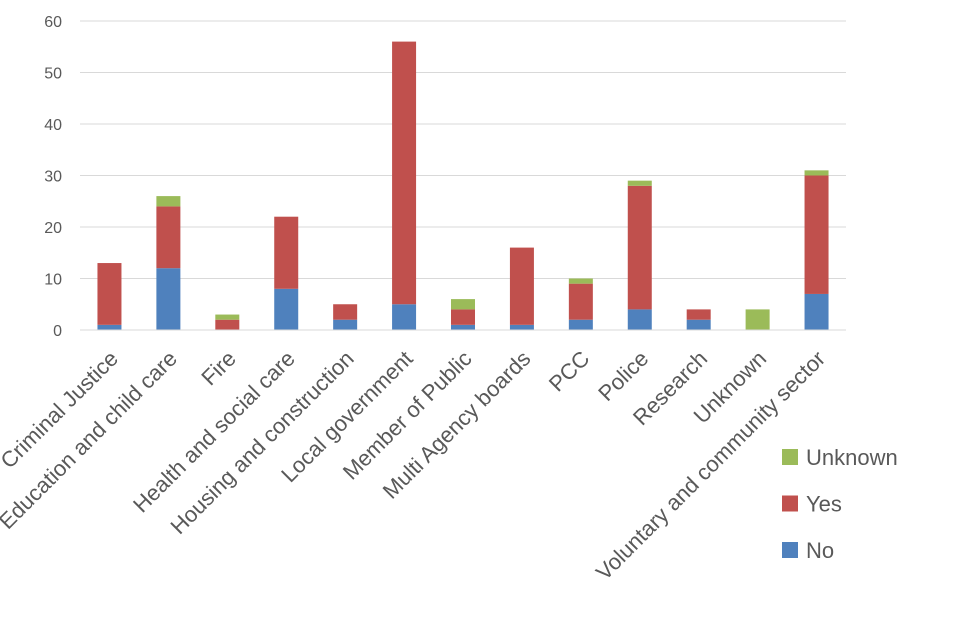 The height and width of the screenshot is (640, 960). I want to click on y-tick-label: 0, so click(57, 331).